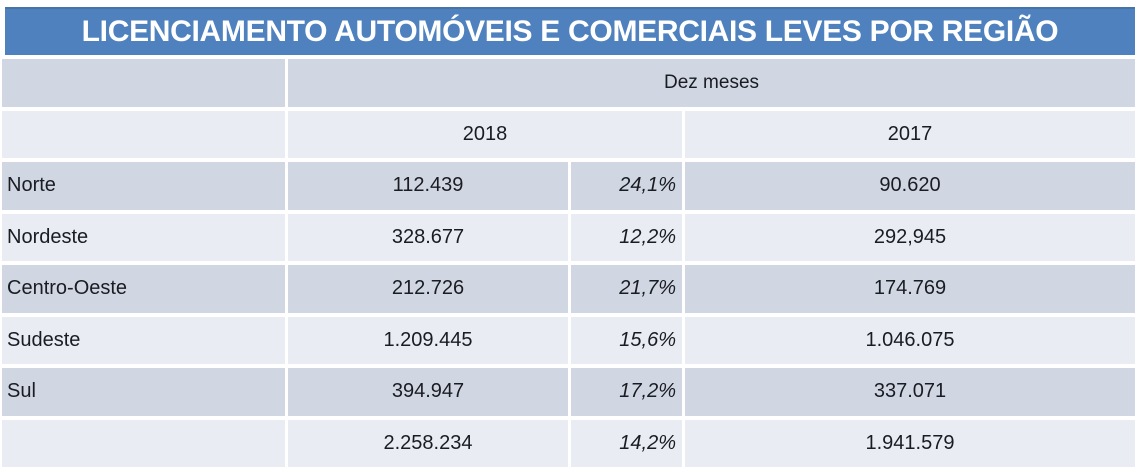  Describe the element at coordinates (626, 237) in the screenshot. I see `pct-change-cell: 12,2%` at that location.